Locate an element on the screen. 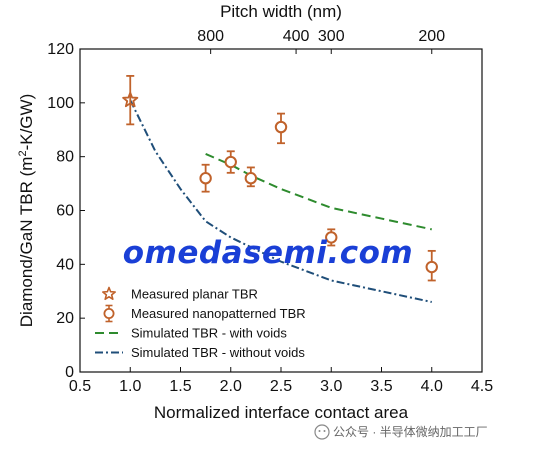 This screenshot has height=451, width=536. y-axis-ticks: 0 20 40 60 80 100 120 is located at coordinates (66, 211).